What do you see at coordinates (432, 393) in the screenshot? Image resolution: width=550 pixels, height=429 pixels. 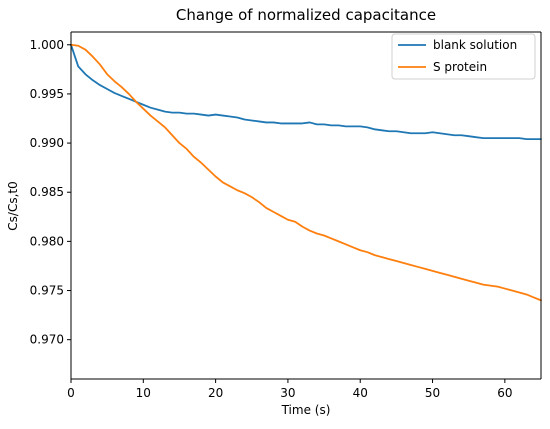 I see `x-tick-label: 50` at bounding box center [432, 393].